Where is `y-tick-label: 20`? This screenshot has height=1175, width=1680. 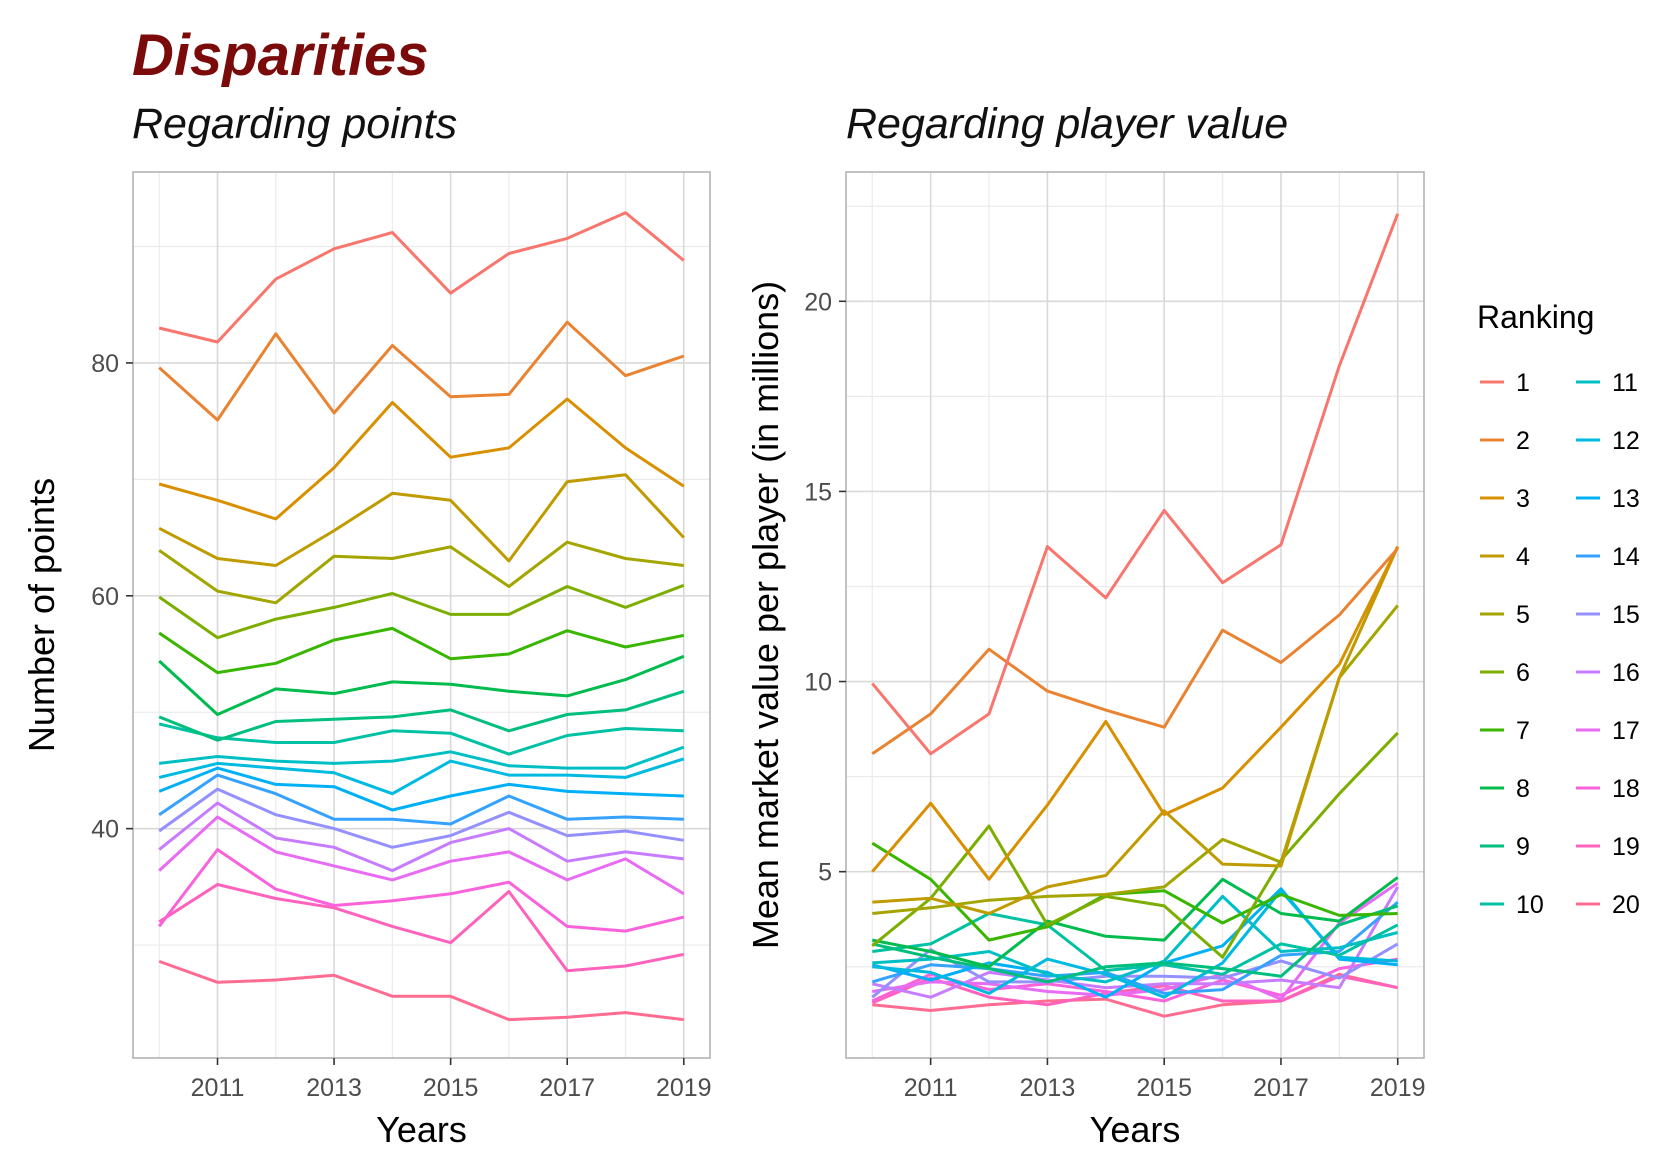
y-tick-label: 20 is located at coordinates (818, 302).